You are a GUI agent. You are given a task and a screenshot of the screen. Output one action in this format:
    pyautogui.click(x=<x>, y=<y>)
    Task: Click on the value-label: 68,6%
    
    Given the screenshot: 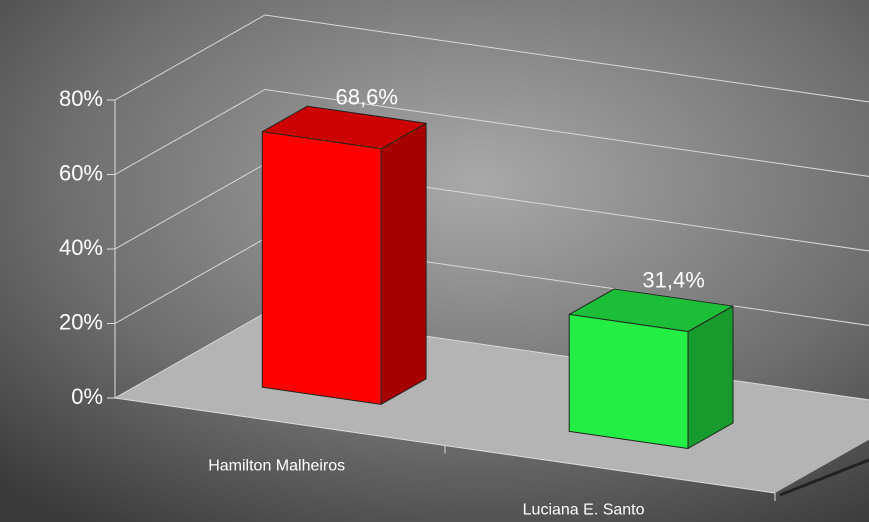 What is the action you would take?
    pyautogui.click(x=367, y=97)
    